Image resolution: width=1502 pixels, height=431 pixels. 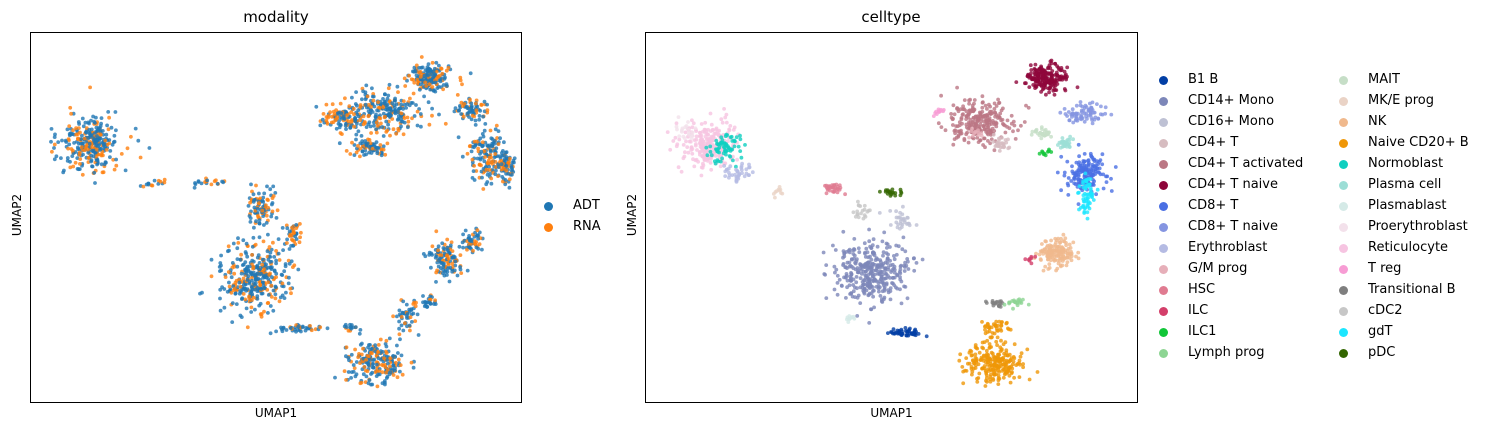 I want to click on modality-ylabel: UMAP2, so click(x=17, y=215).